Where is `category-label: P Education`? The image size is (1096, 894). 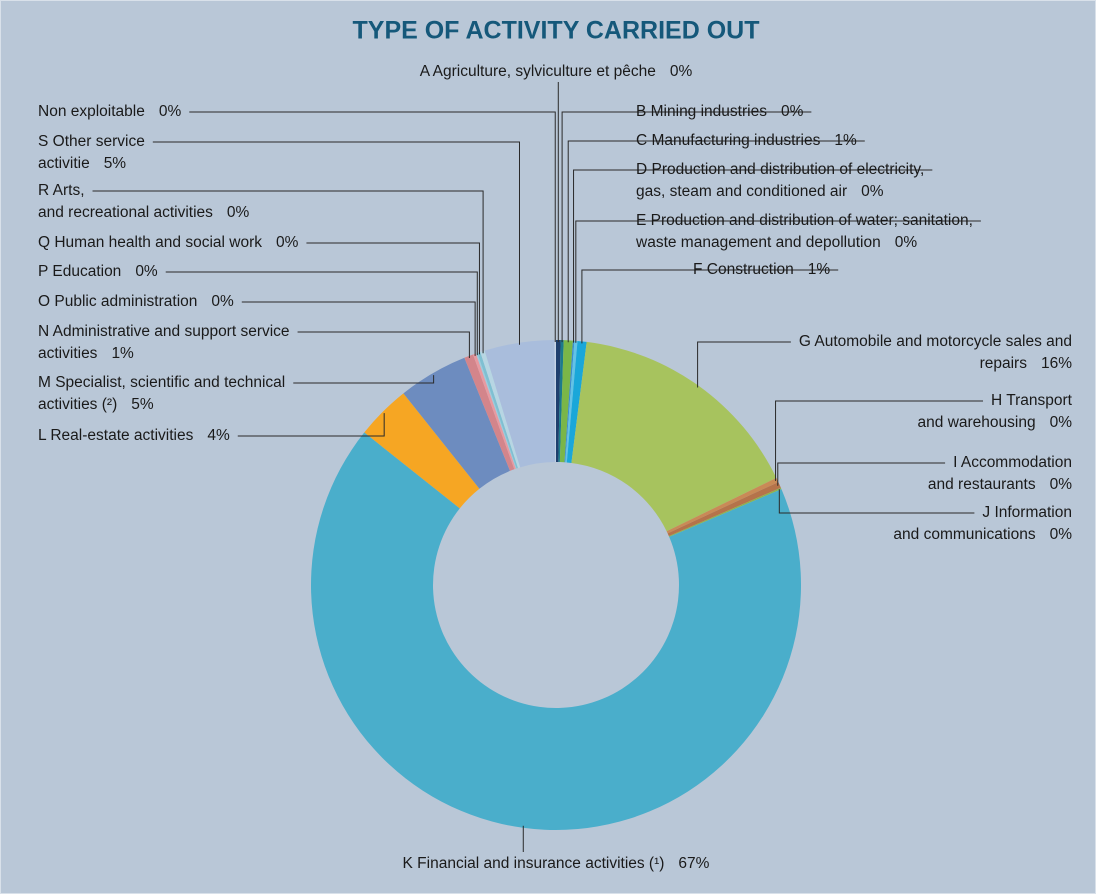 category-label: P Education is located at coordinates (79, 271).